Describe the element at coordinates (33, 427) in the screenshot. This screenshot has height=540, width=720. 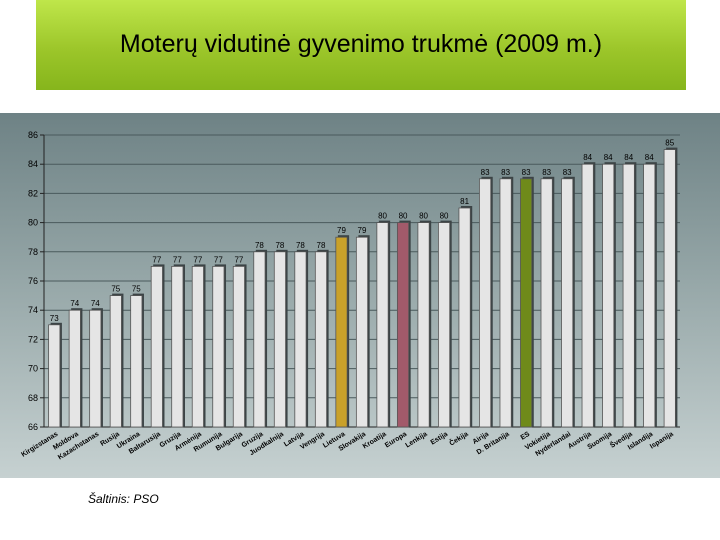
I see `y-tick-label: 66` at that location.